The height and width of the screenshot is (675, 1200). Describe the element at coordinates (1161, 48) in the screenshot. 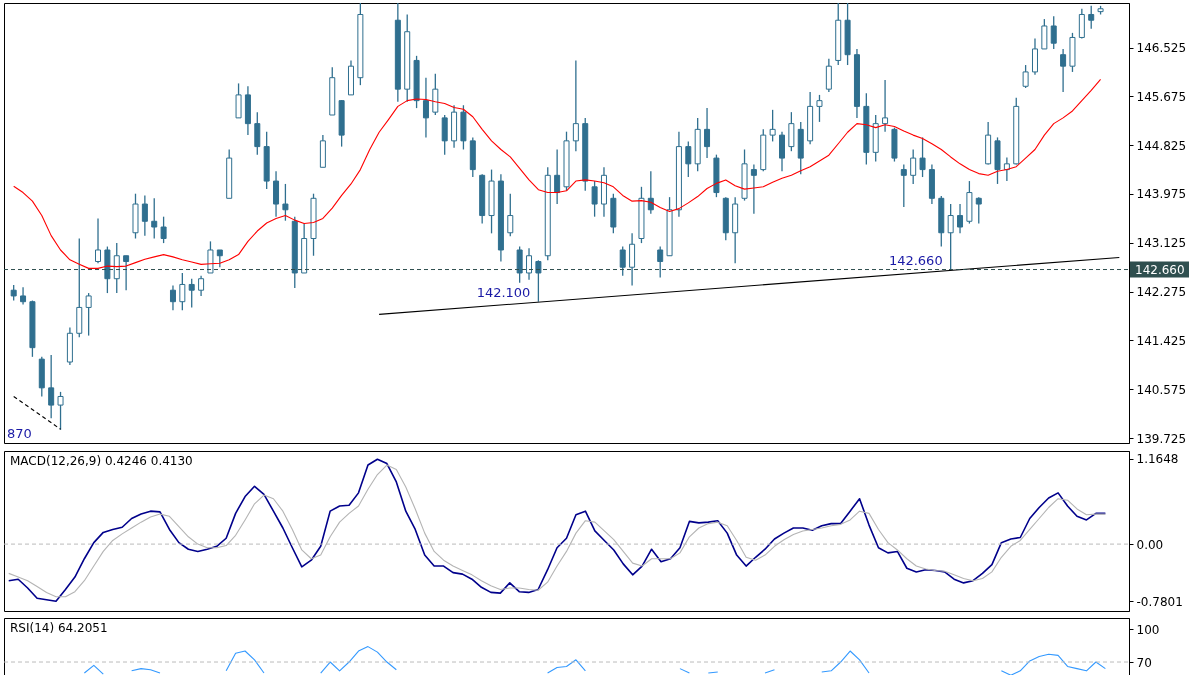

I see `y-tick-label: 146.525` at that location.